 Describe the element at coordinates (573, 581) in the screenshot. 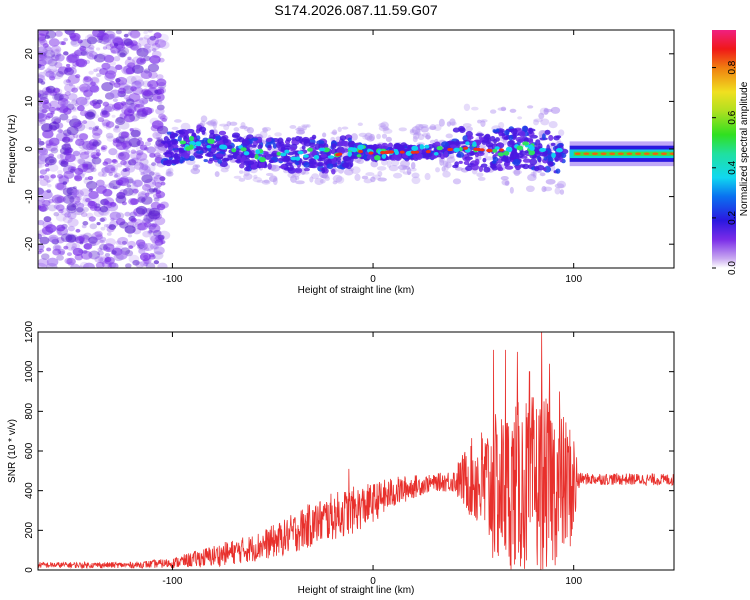

I see `snr-x-tick-label: 100` at that location.